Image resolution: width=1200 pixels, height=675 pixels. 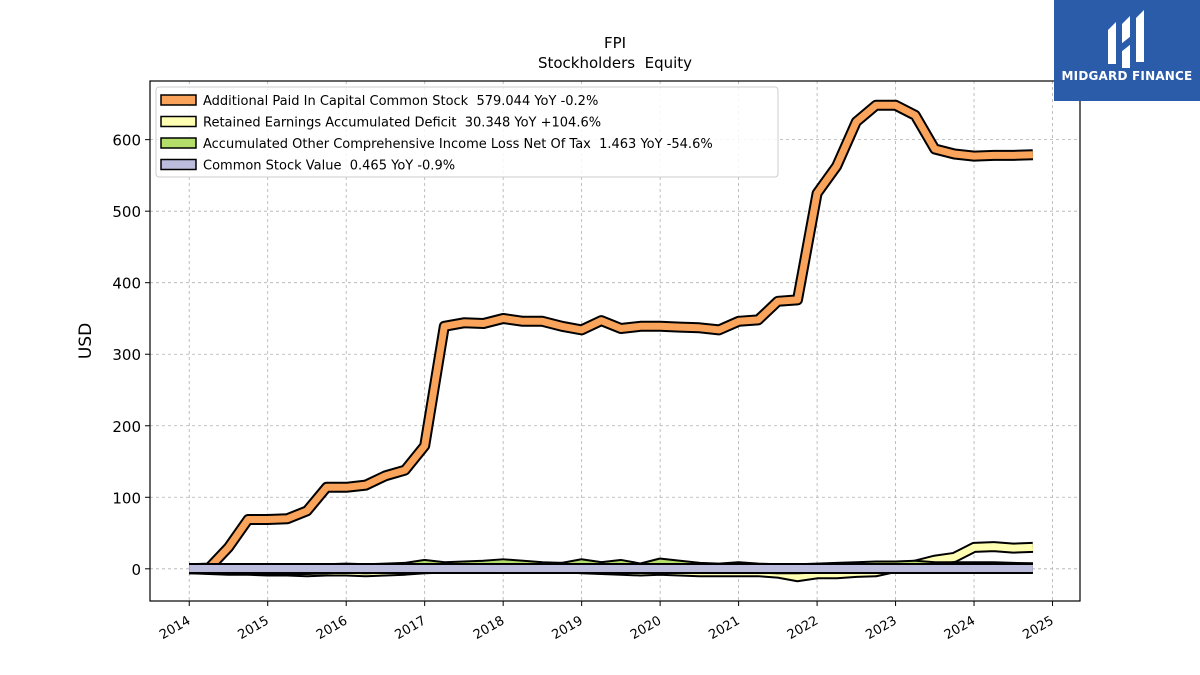 What do you see at coordinates (646, 628) in the screenshot?
I see `x-tick-label: 2020` at bounding box center [646, 628].